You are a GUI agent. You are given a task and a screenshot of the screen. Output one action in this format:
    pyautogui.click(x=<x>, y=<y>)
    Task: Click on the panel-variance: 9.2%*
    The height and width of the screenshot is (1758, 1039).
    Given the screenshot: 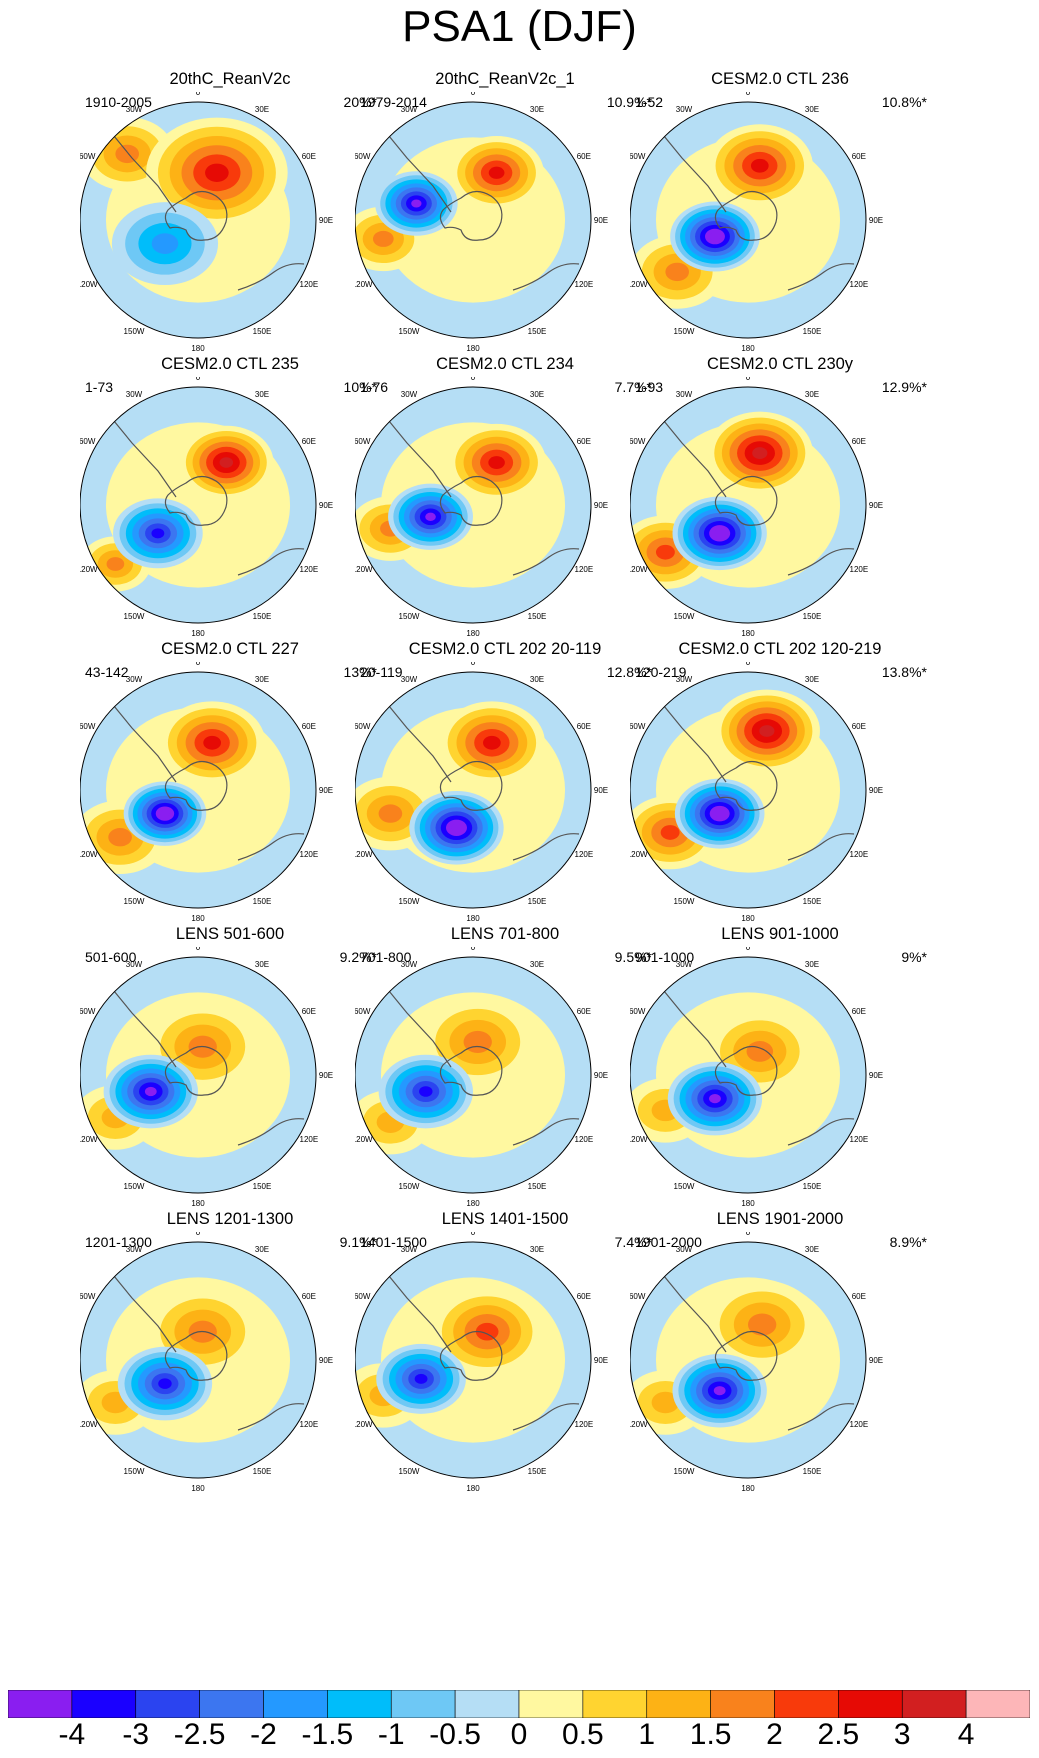 What is the action you would take?
    pyautogui.click(x=358, y=957)
    